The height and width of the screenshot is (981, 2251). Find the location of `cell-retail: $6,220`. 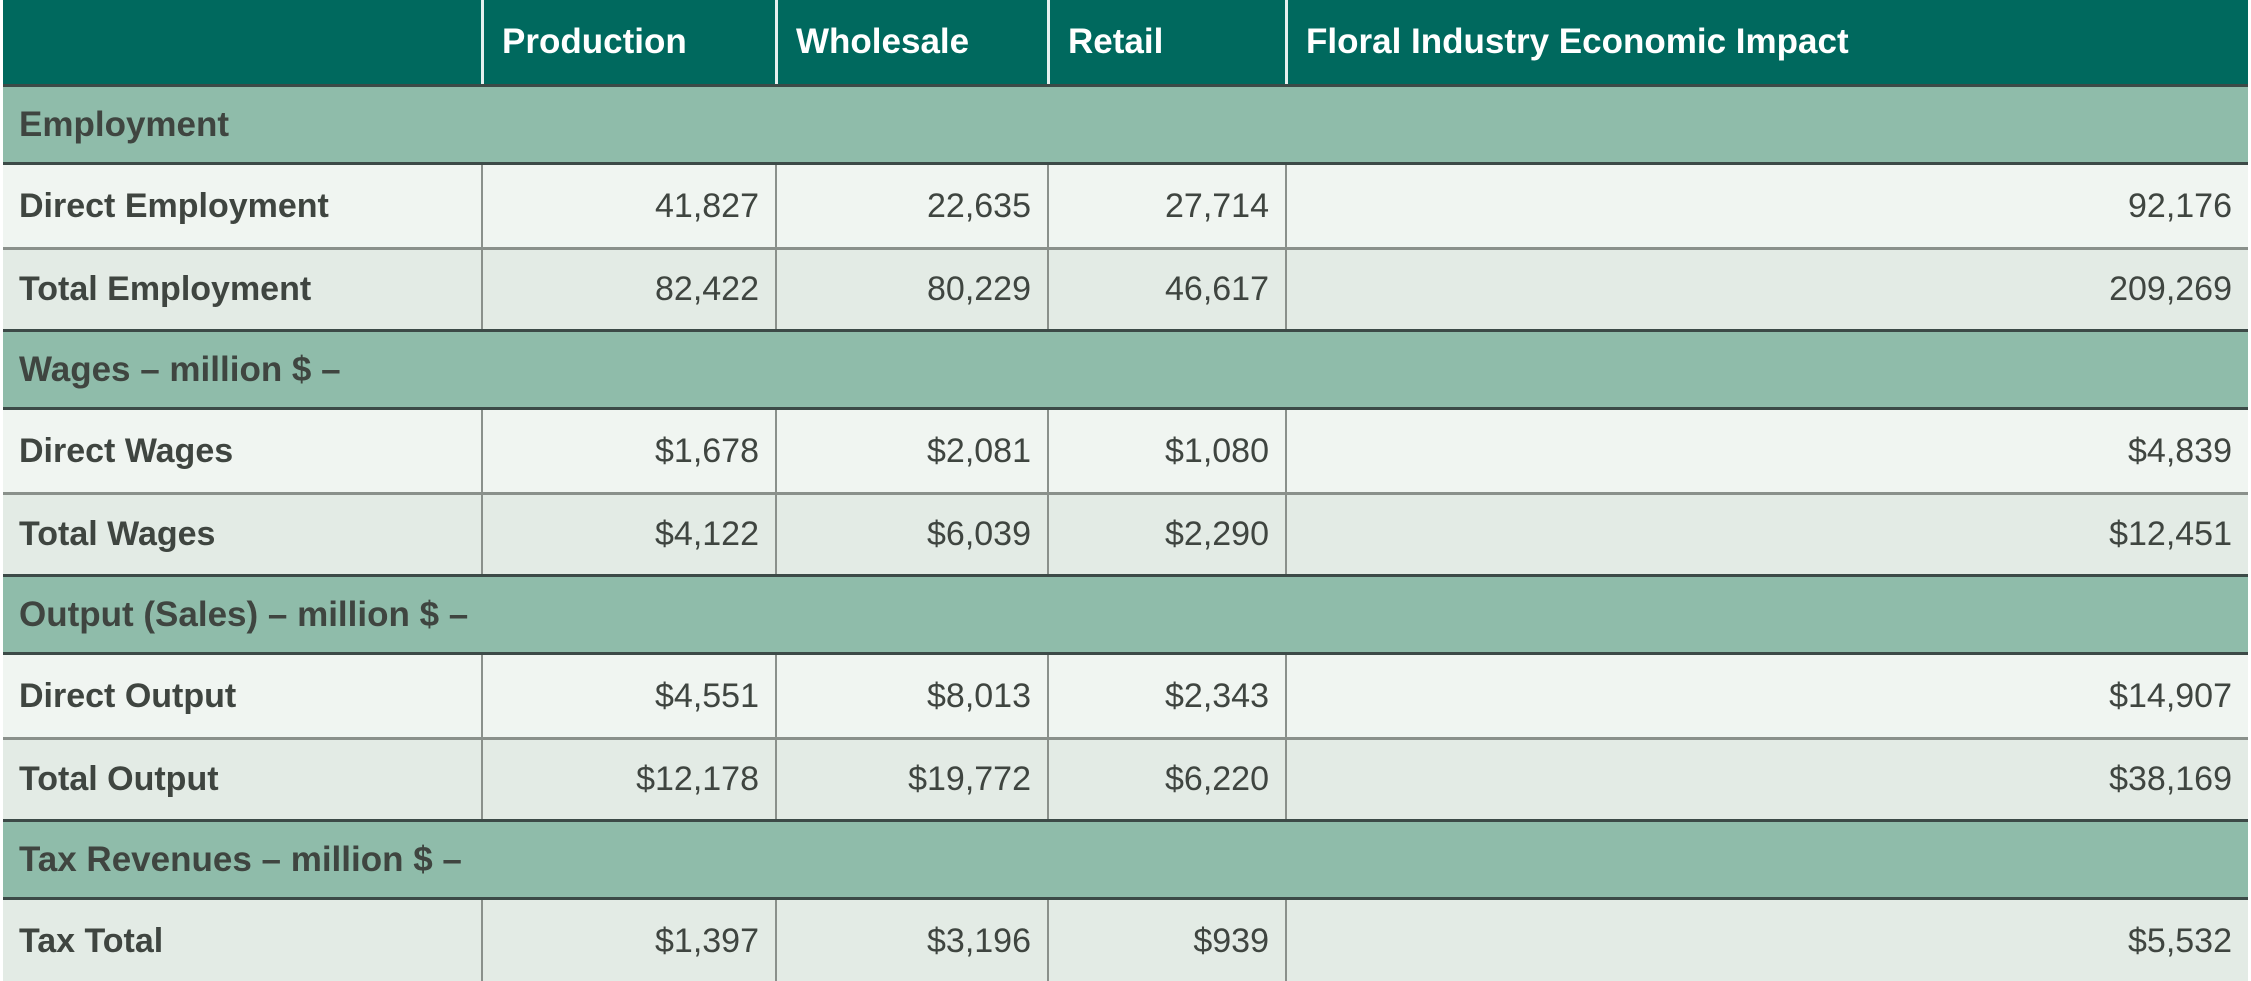

cell-retail: $6,220 is located at coordinates (1166, 779).